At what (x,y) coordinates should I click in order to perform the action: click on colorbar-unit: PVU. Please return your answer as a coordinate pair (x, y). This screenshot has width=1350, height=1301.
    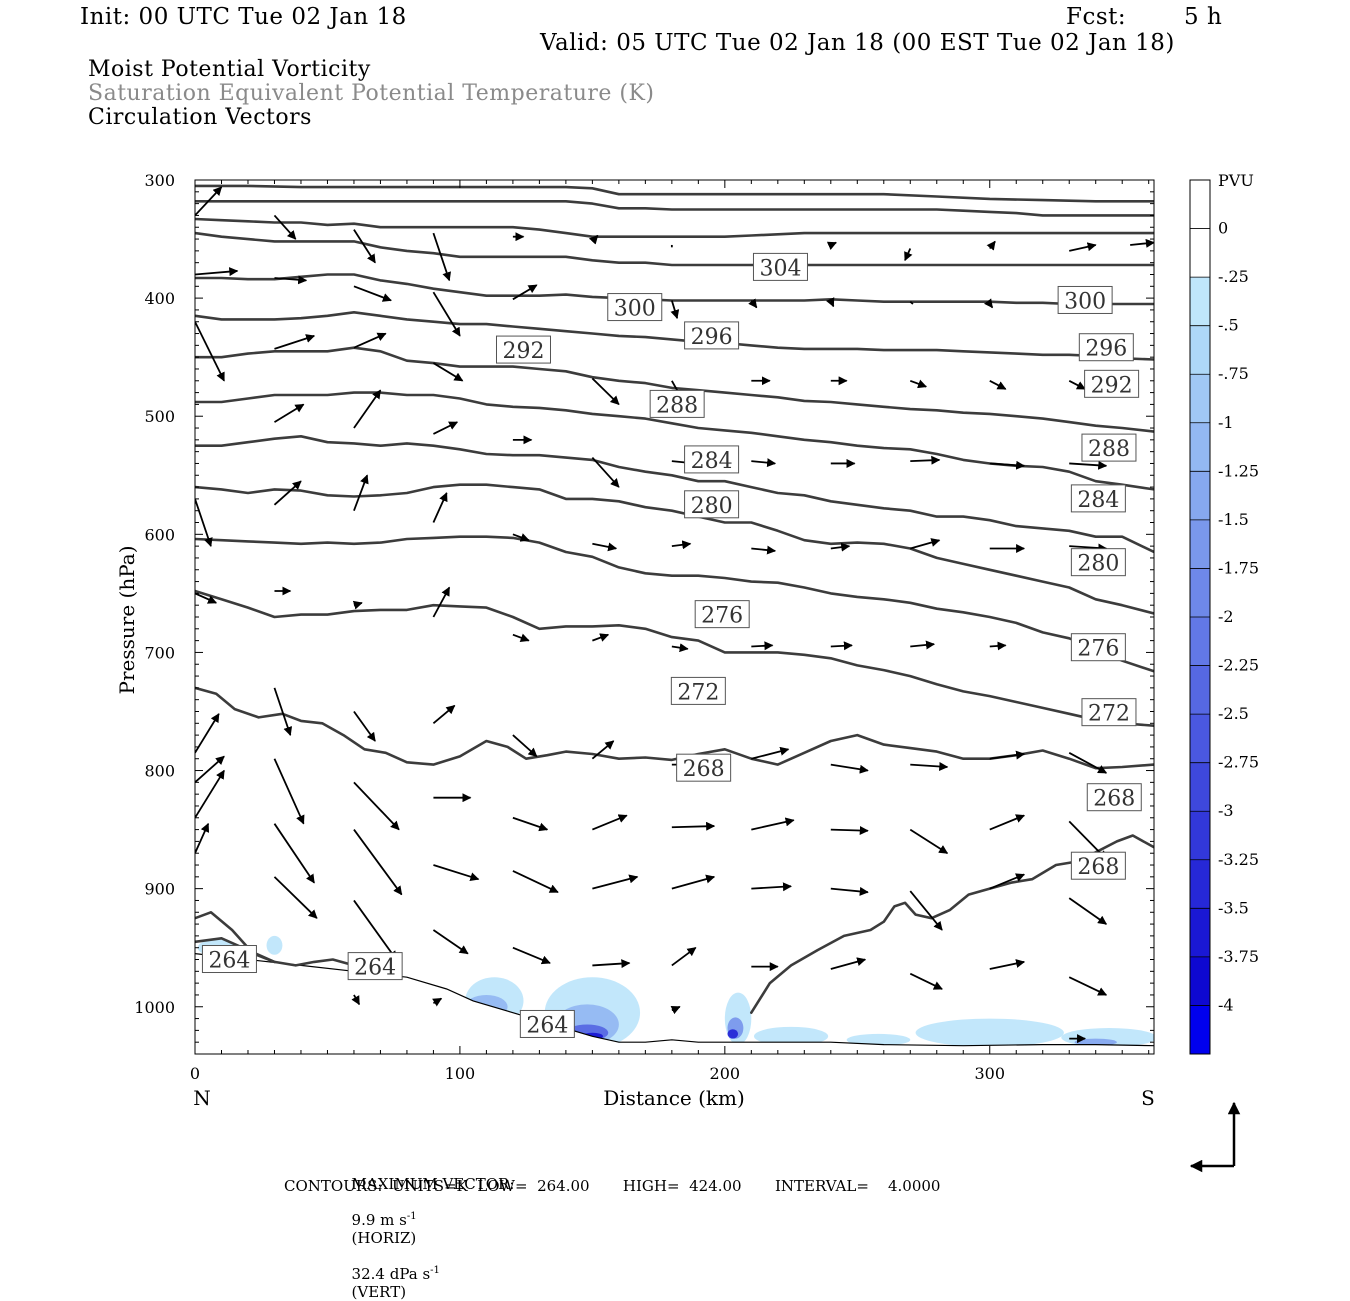
    Looking at the image, I should click on (1236, 180).